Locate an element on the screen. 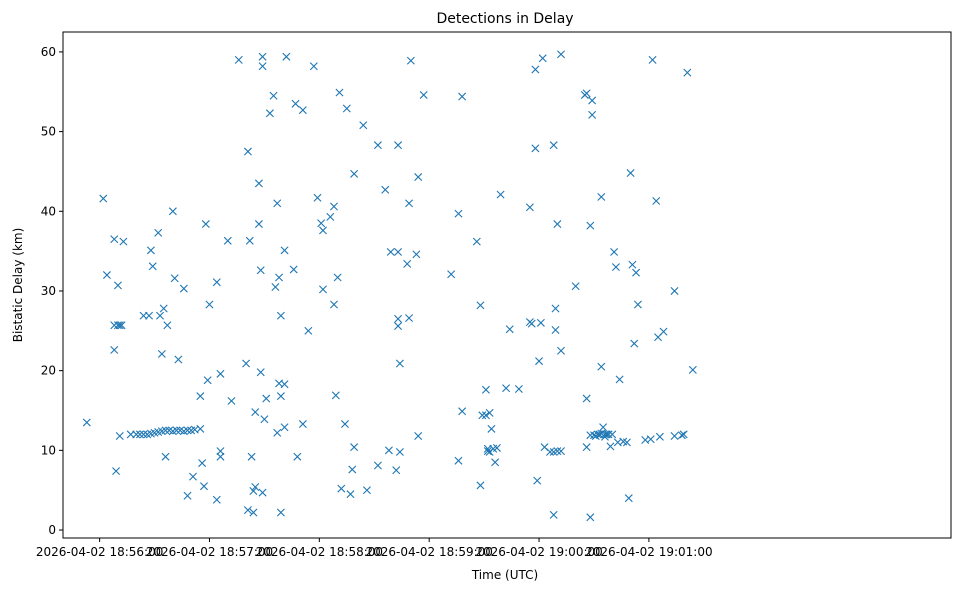 Image resolution: width=978 pixels, height=590 pixels. y-axis: 0 10 20 30 40 50 60 is located at coordinates (52, 291).